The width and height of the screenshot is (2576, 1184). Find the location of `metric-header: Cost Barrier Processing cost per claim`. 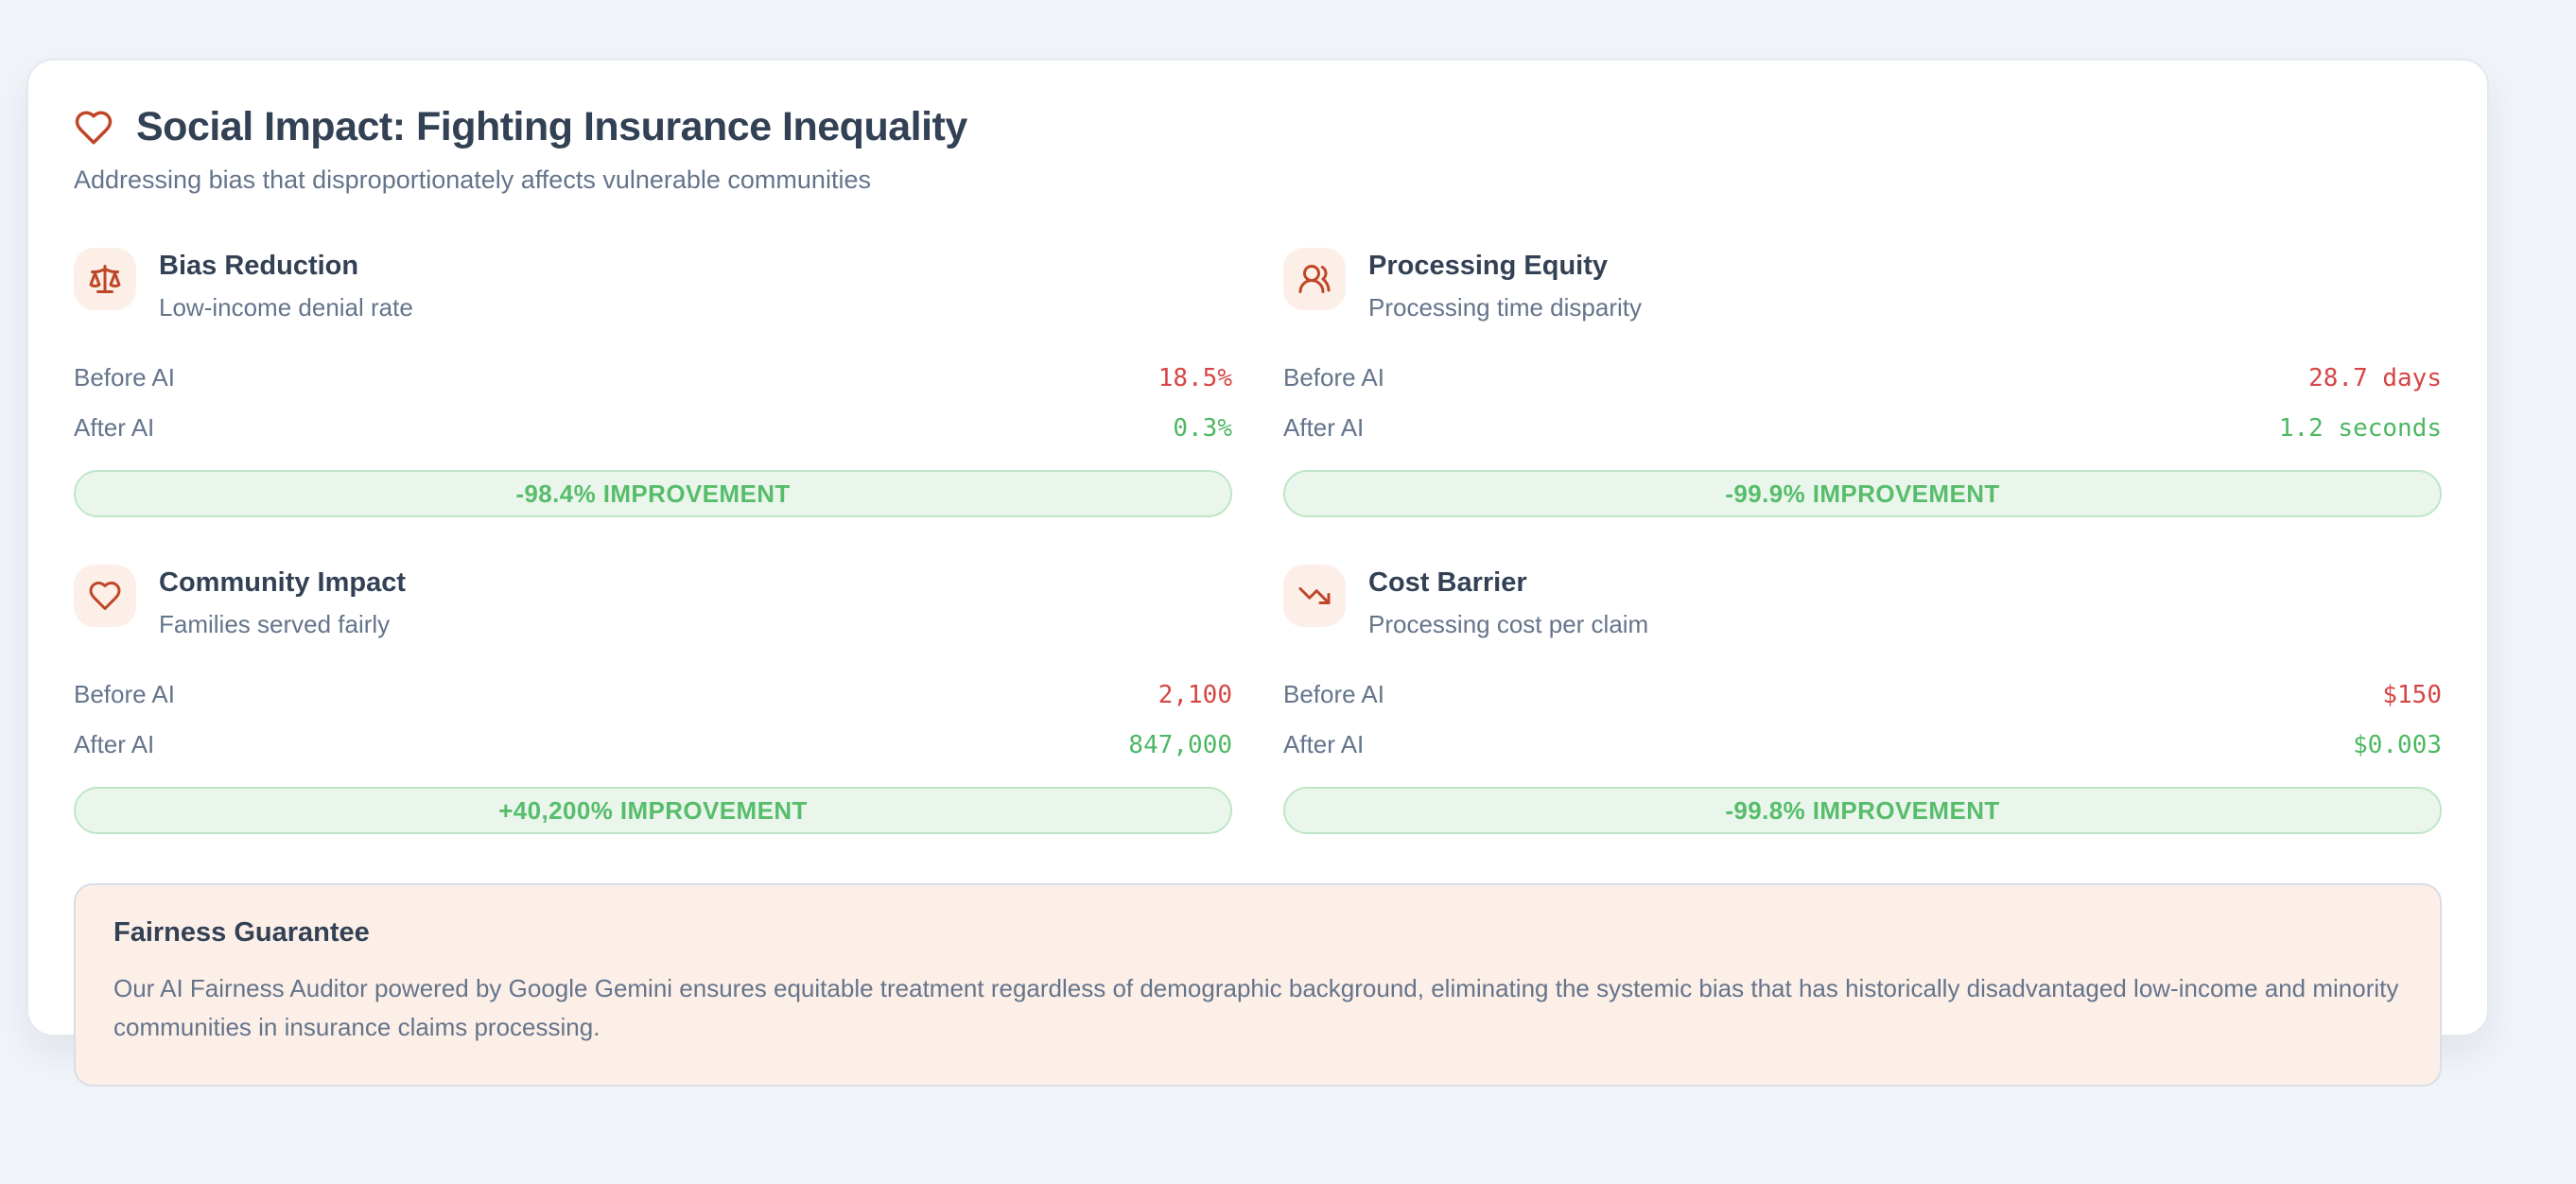

metric-header: Cost Barrier Processing cost per claim is located at coordinates (1862, 602).